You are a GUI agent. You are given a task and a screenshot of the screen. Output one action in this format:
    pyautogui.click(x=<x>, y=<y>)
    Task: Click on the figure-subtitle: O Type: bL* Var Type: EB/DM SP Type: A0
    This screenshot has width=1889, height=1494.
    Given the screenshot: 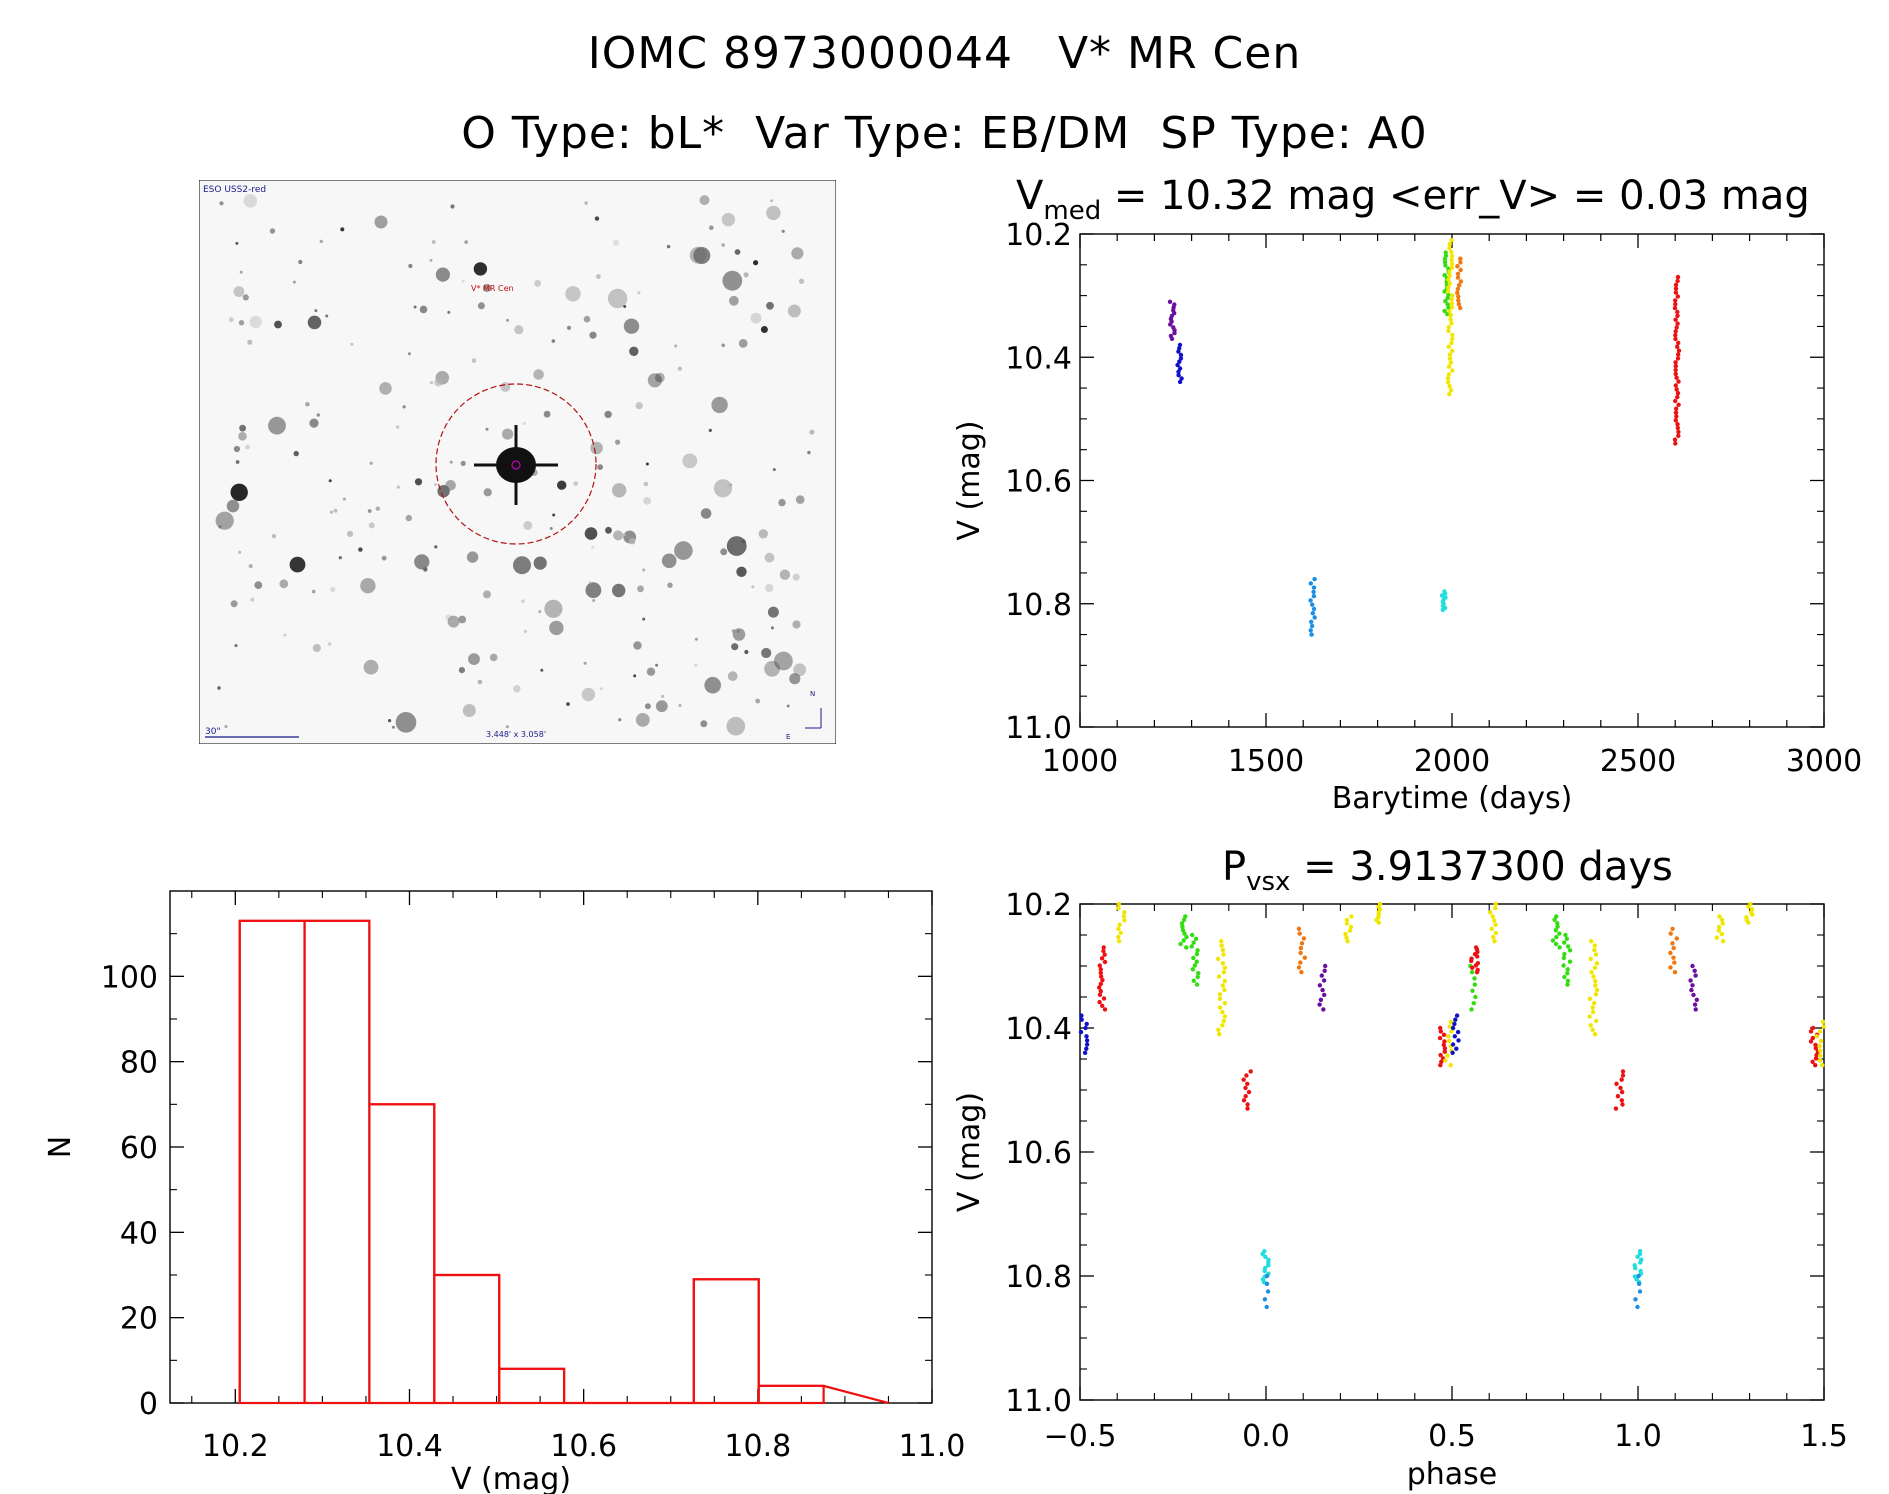 What is the action you would take?
    pyautogui.click(x=944, y=133)
    